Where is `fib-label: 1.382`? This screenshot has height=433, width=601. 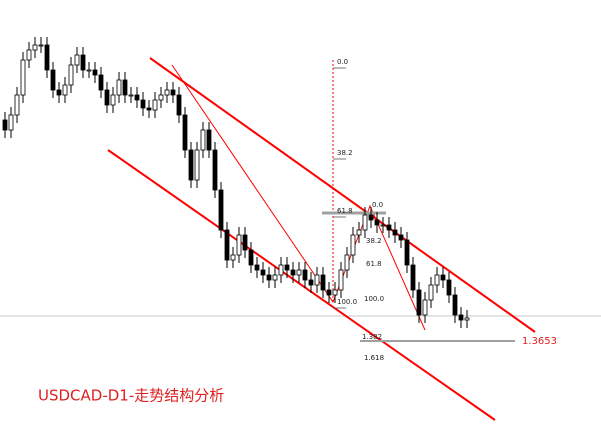 fib-label: 1.382 is located at coordinates (372, 337).